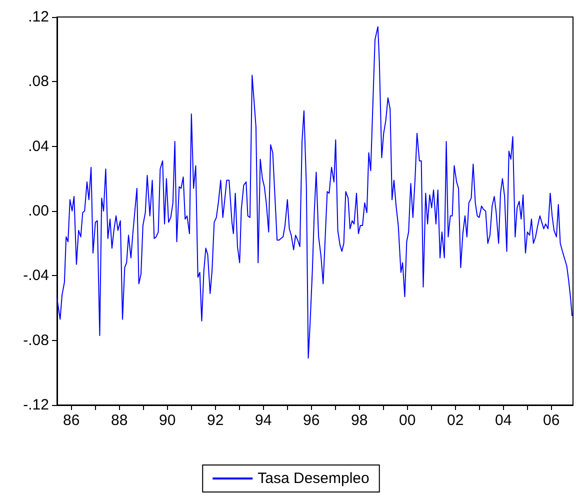 The width and height of the screenshot is (582, 500). Describe the element at coordinates (38, 146) in the screenshot. I see `y-tick-label: .04` at that location.